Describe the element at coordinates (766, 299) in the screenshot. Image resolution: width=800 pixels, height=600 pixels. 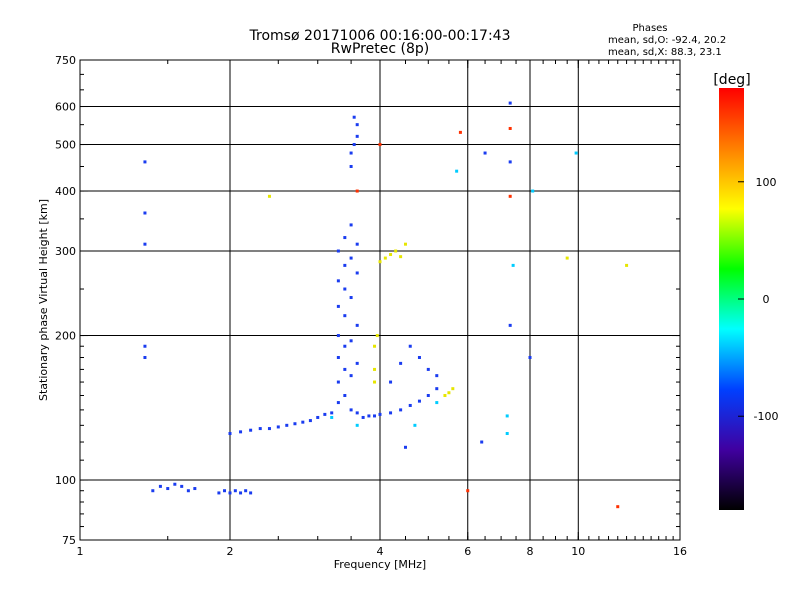
I see `colorbar-tick-label: 0` at that location.